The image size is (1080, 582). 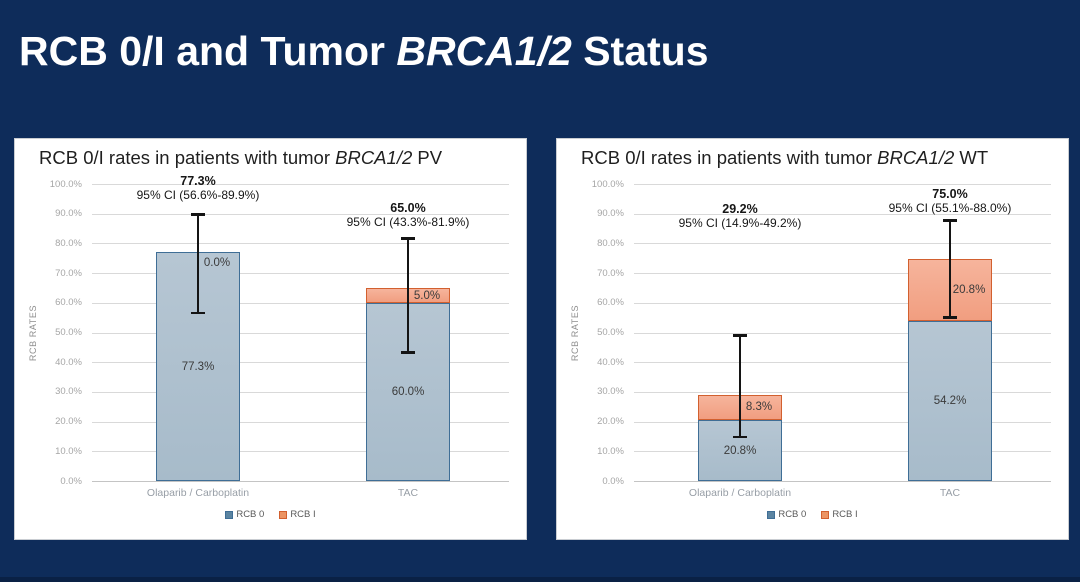 What do you see at coordinates (740, 209) in the screenshot?
I see `total-rate-label: 29.2%` at bounding box center [740, 209].